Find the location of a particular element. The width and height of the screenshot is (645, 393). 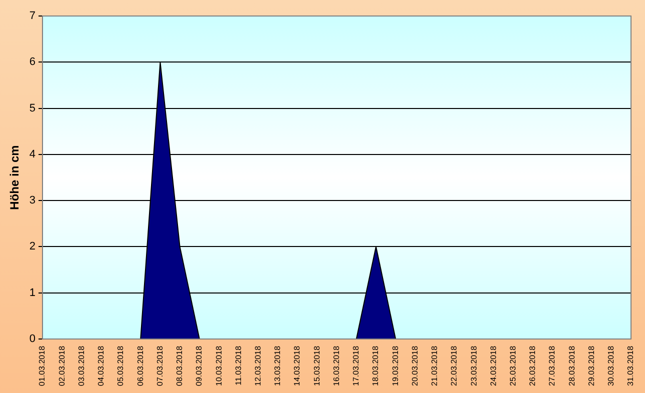

y-tick-label: 0 is located at coordinates (32, 338).